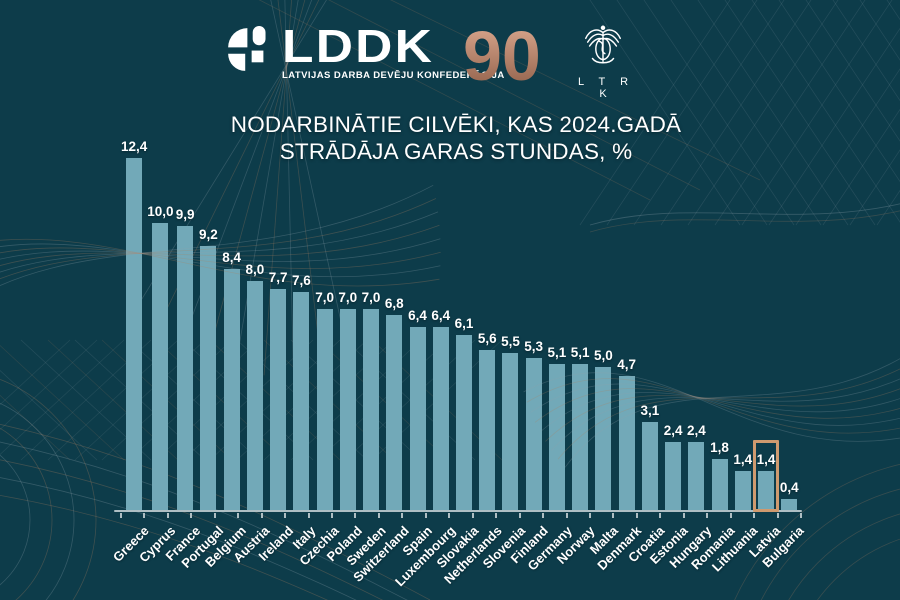 The height and width of the screenshot is (600, 900). I want to click on bar-portugal, so click(208, 378).